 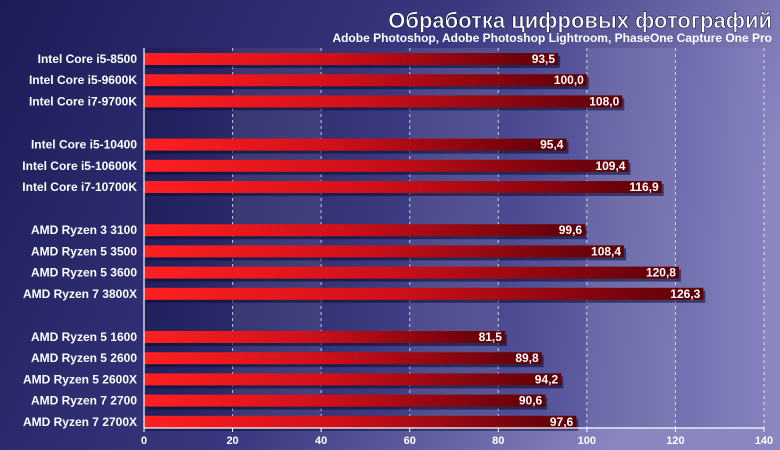 What do you see at coordinates (552, 145) in the screenshot?
I see `data-label: 95,4` at bounding box center [552, 145].